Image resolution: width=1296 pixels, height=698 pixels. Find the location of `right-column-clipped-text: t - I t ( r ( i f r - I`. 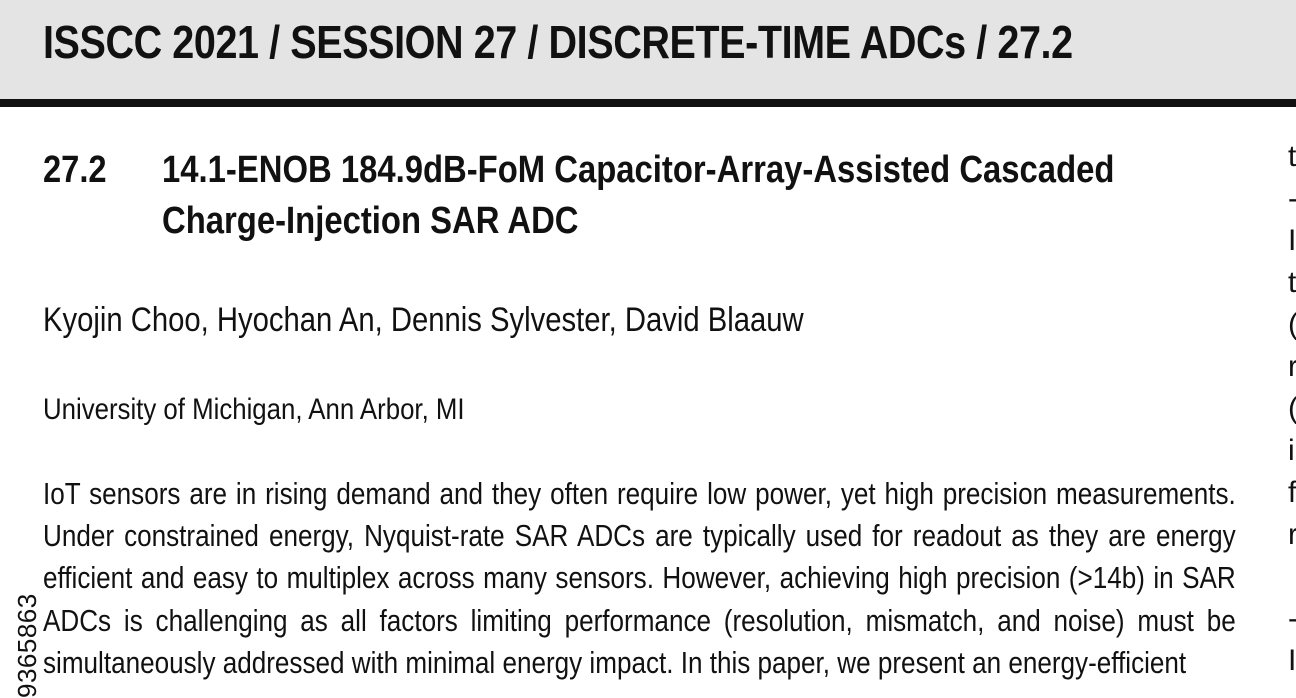

right-column-clipped-text: t - I t ( r ( i f r - I is located at coordinates (1292, 419).